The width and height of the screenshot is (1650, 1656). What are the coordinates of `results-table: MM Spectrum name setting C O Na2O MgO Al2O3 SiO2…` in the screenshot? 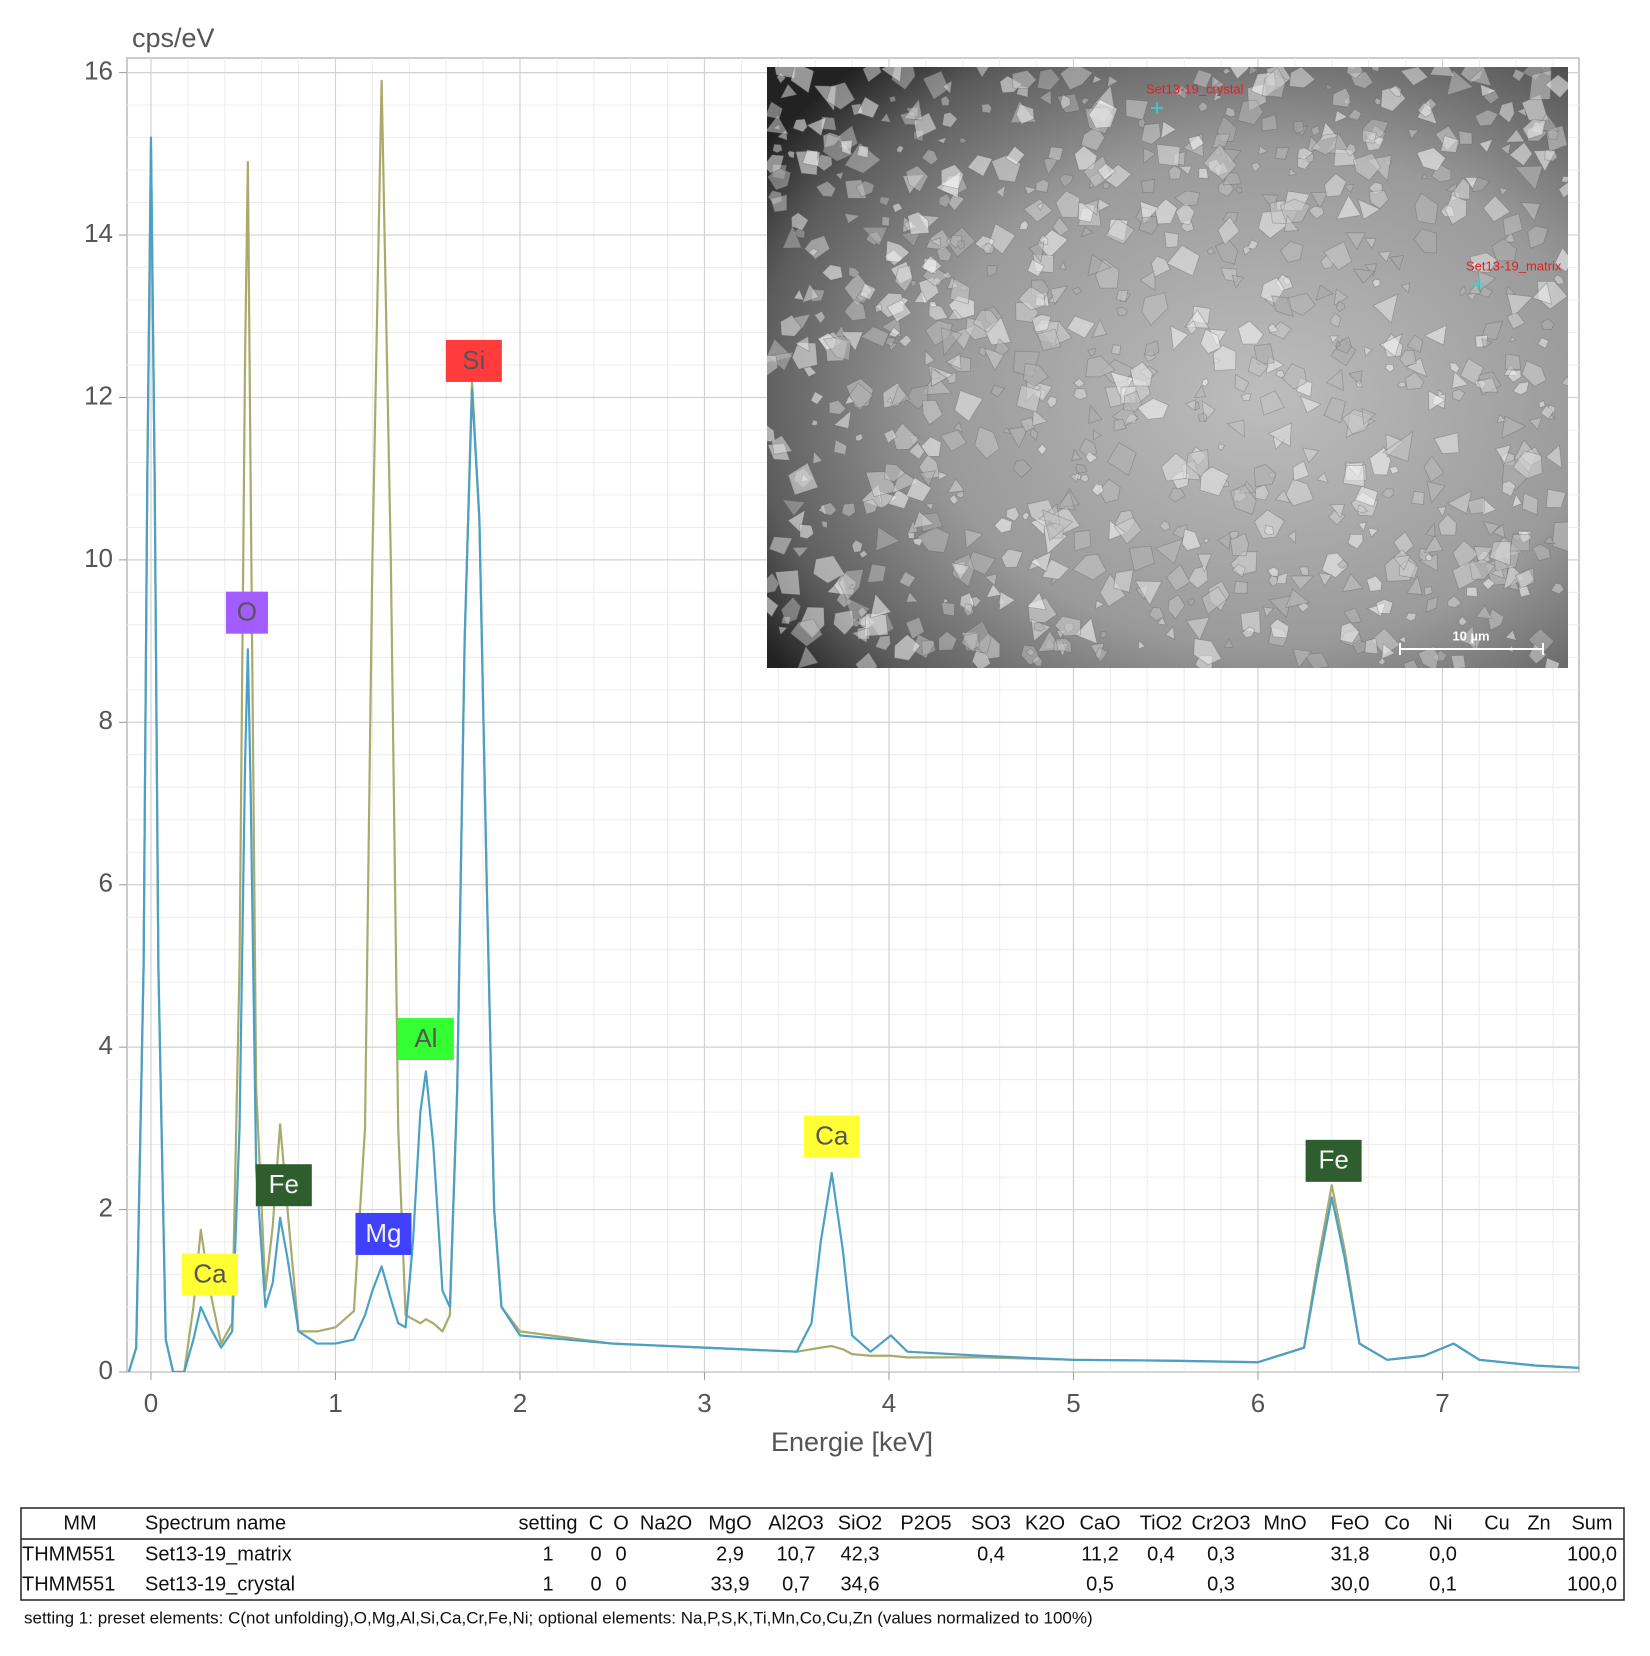 It's located at (822, 1554).